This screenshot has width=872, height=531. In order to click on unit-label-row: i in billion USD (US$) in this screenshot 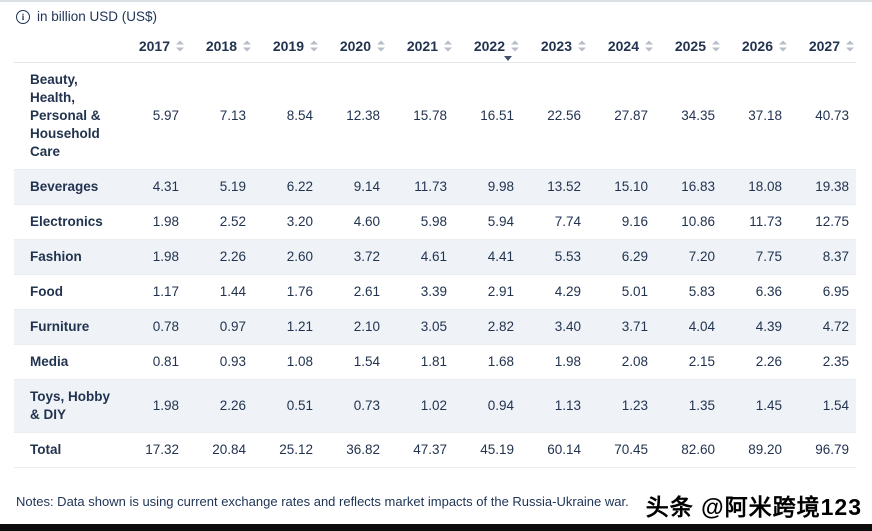, I will do `click(436, 16)`.